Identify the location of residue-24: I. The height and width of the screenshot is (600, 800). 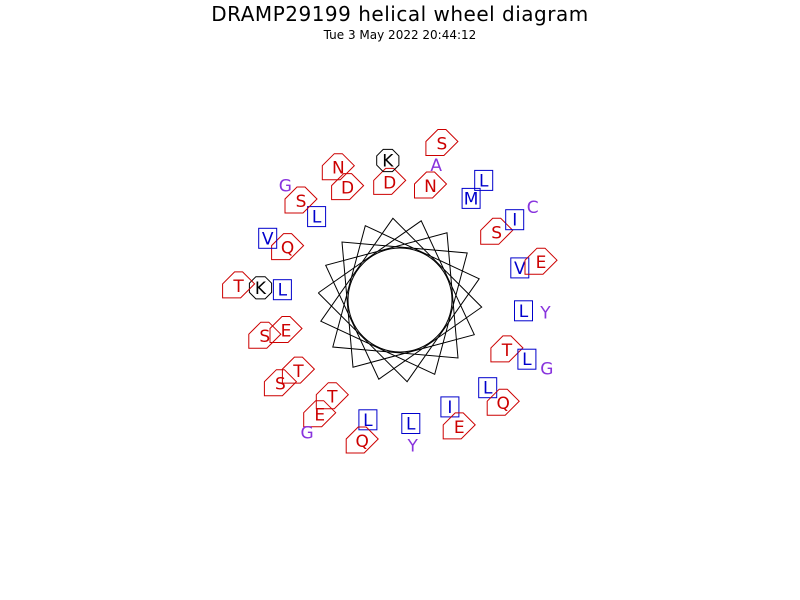
(515, 220).